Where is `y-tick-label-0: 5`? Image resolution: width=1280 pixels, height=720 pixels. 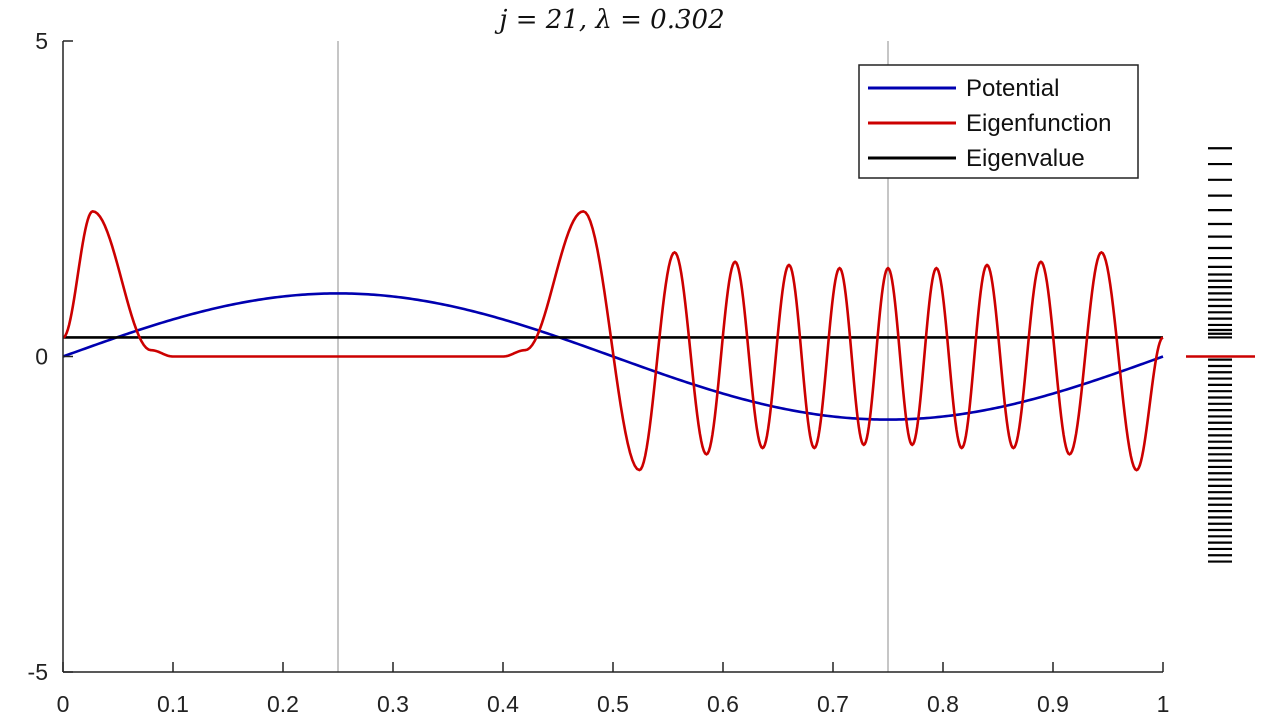
y-tick-label-0: 5 is located at coordinates (41, 41).